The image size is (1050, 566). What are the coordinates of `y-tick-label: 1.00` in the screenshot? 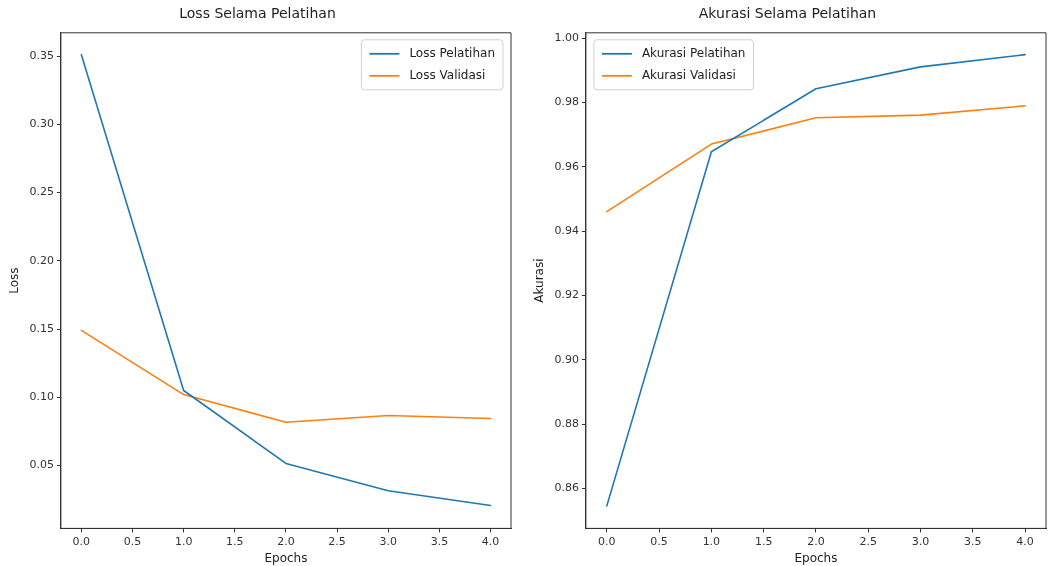 It's located at (566, 38).